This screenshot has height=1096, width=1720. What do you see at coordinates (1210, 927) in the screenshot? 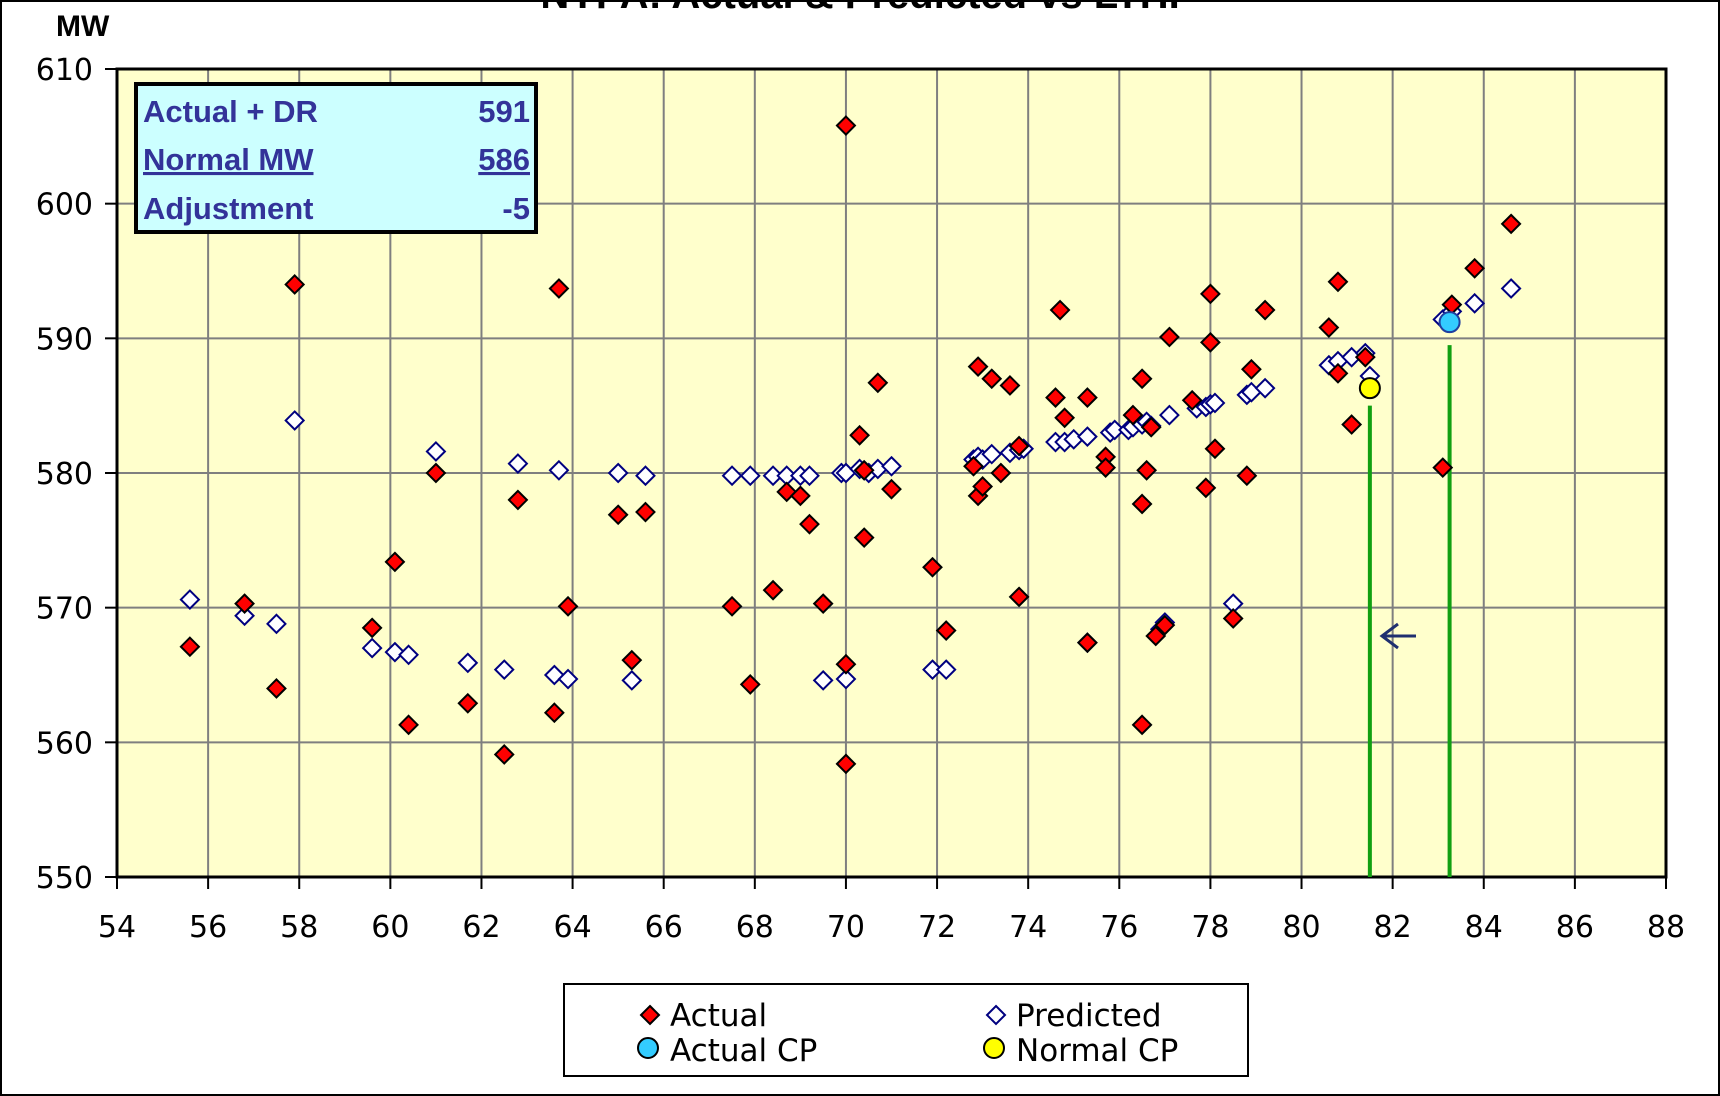
I see `x-tick-label: 78` at bounding box center [1210, 927].